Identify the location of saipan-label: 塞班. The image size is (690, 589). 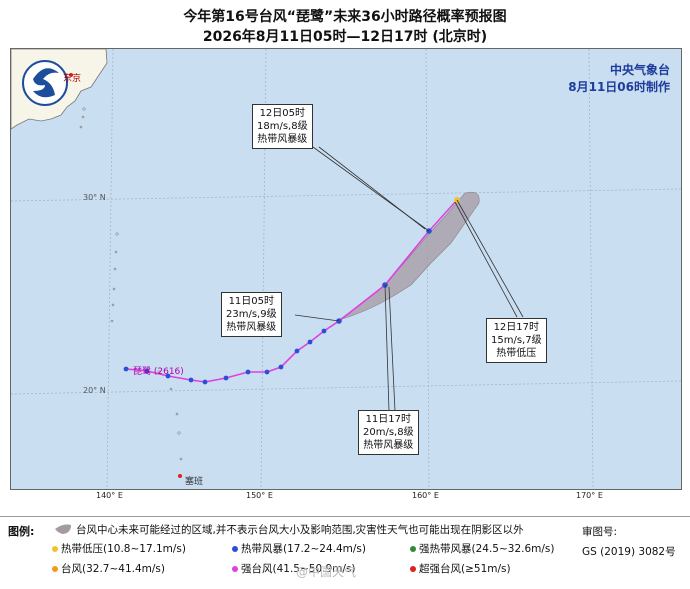
(194, 482).